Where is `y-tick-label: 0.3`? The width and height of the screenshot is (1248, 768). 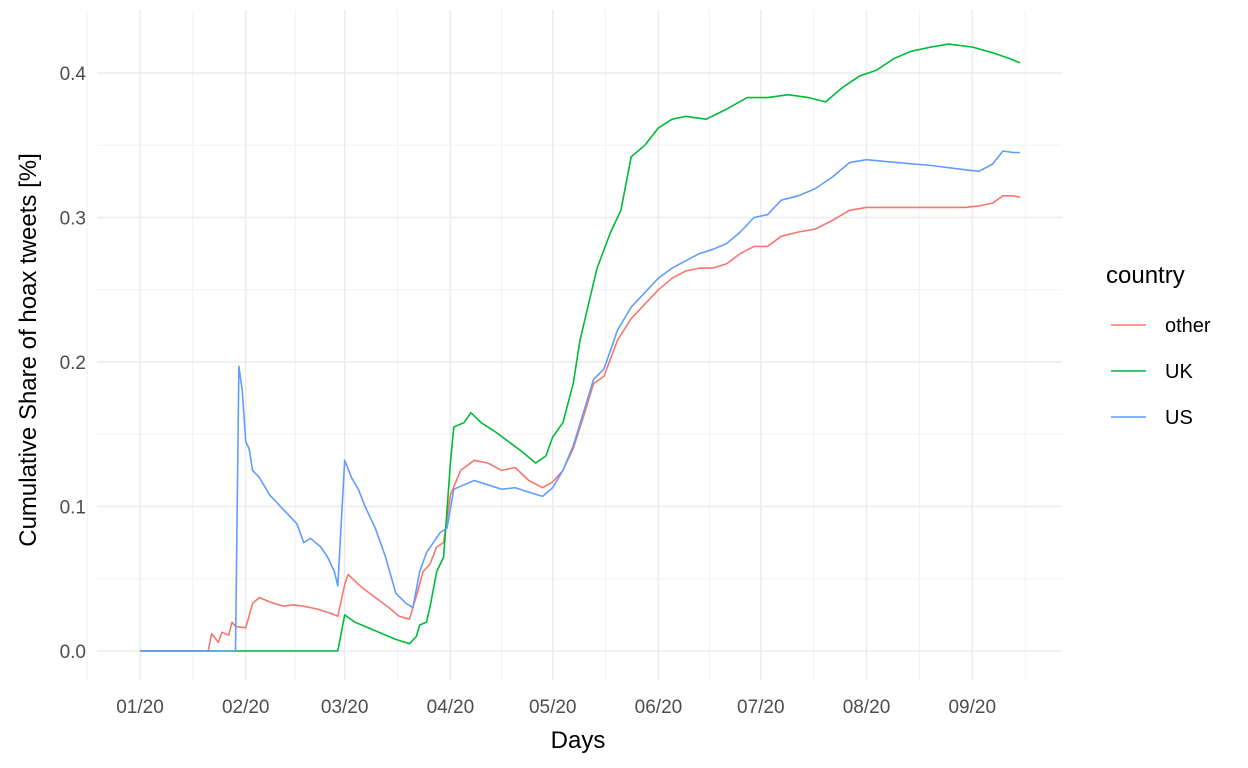 y-tick-label: 0.3 is located at coordinates (73, 219).